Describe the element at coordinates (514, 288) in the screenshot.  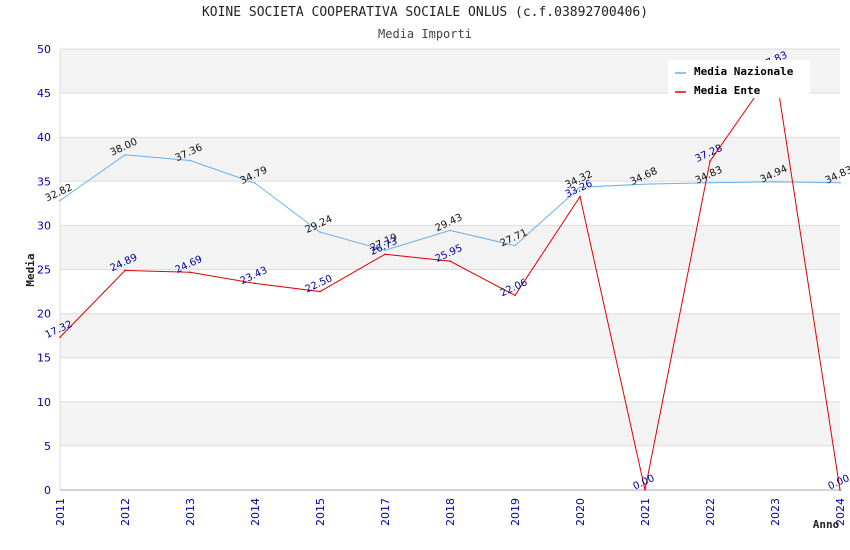
I see `data-label: 22.06` at that location.